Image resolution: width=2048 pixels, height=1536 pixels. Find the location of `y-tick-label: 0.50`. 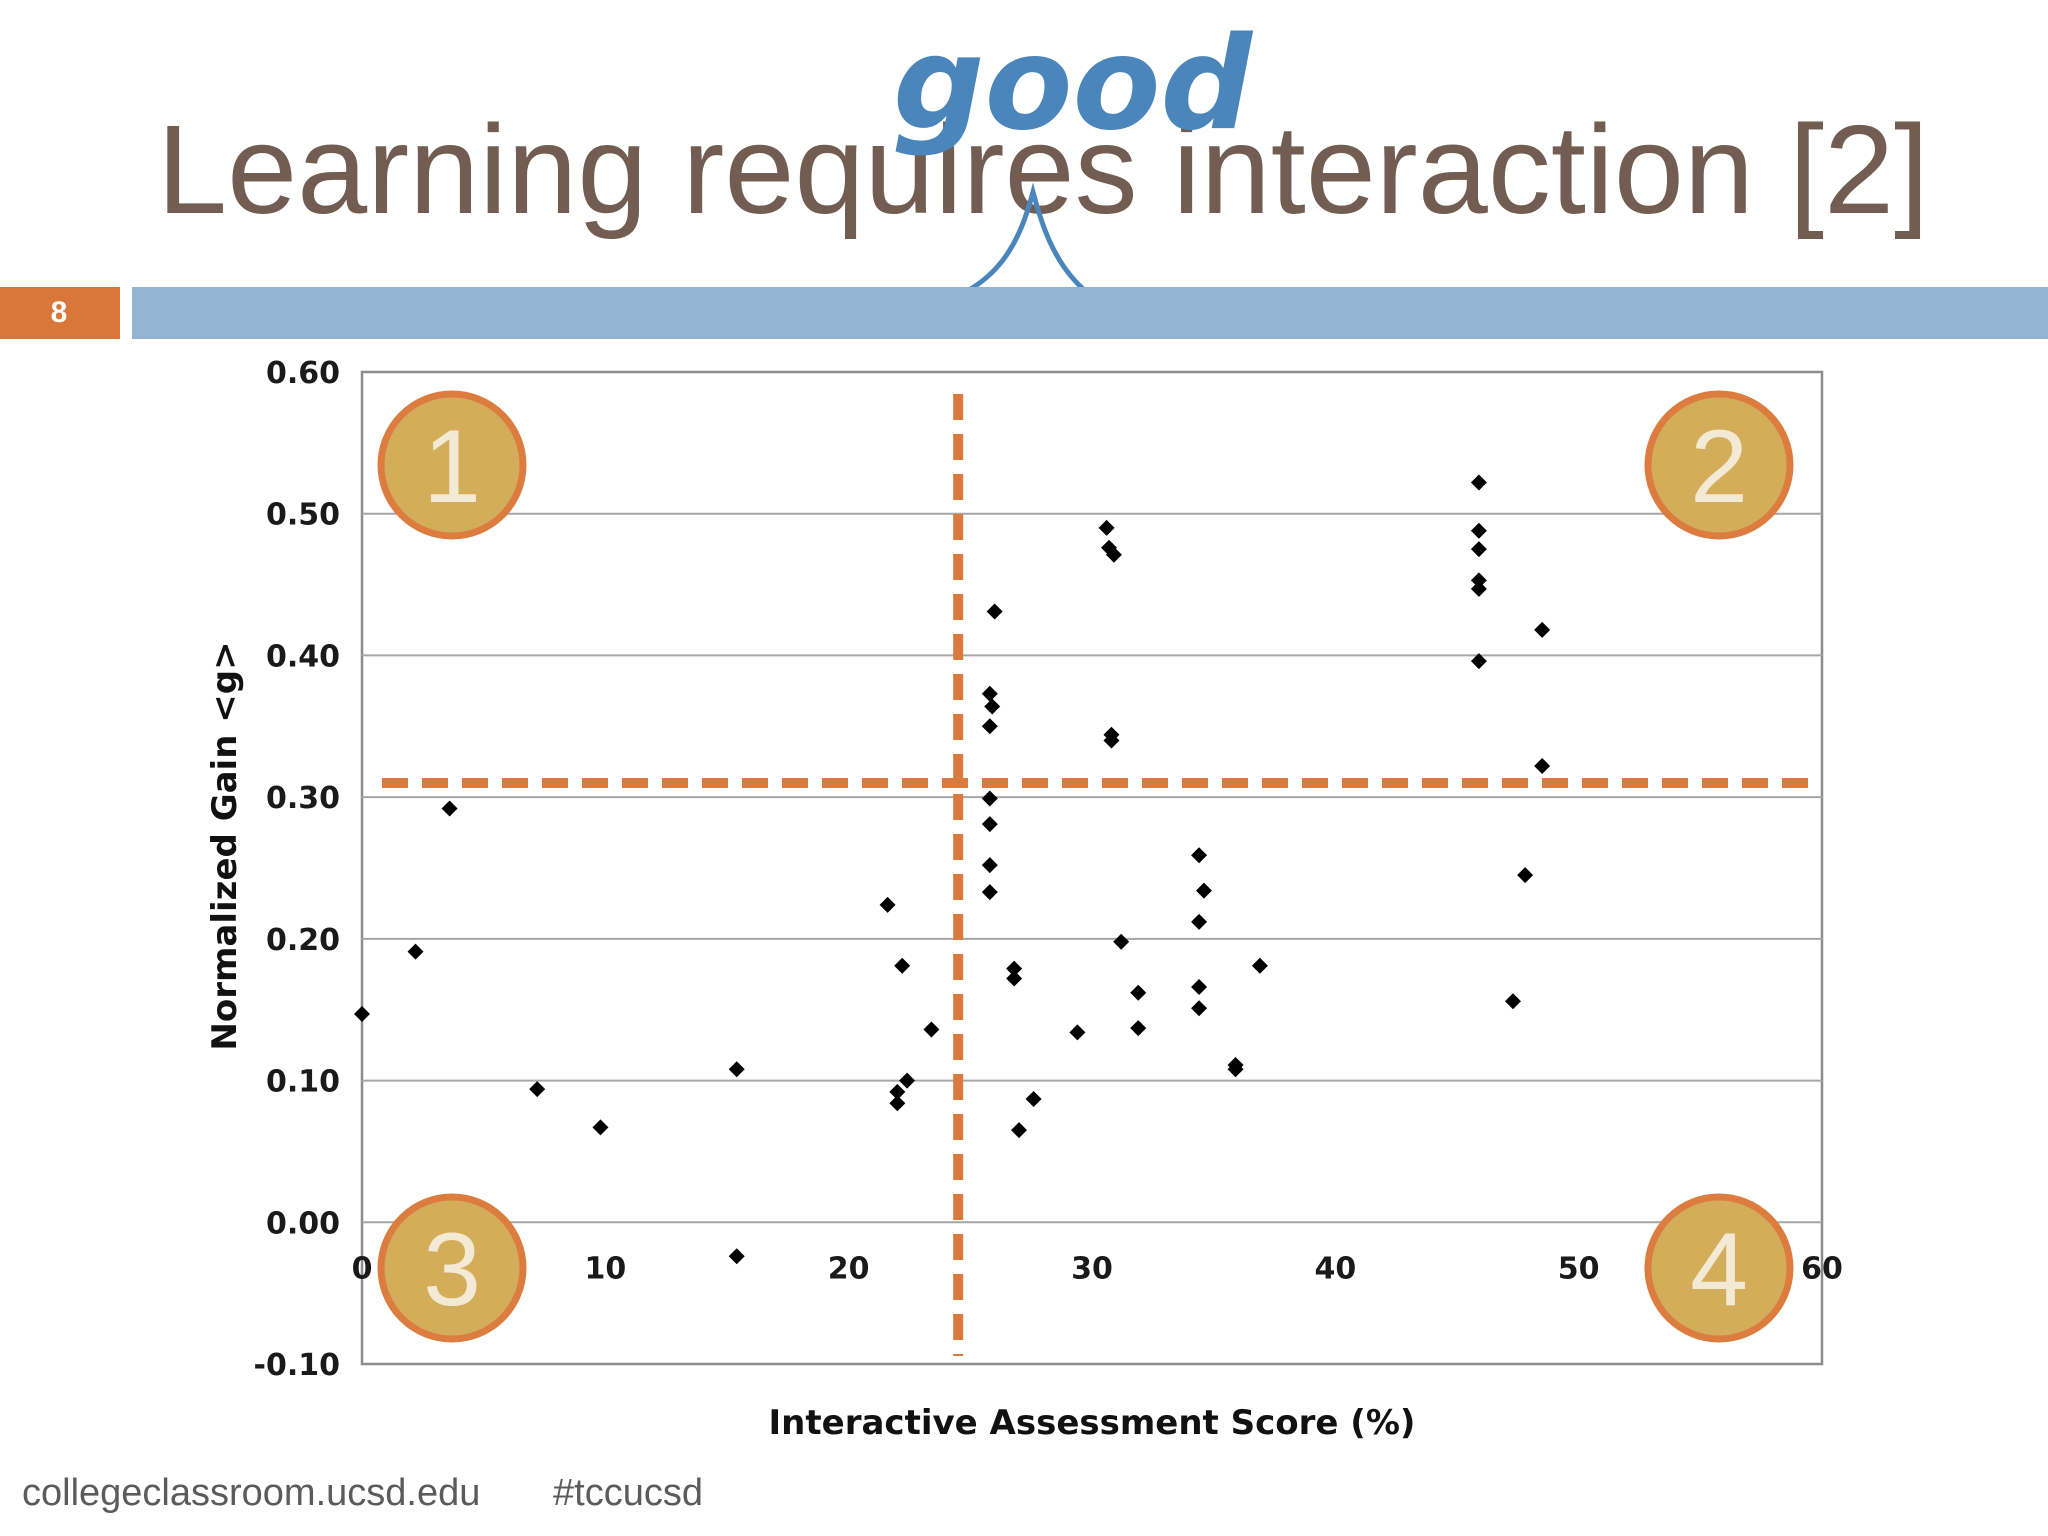

y-tick-label: 0.50 is located at coordinates (303, 515).